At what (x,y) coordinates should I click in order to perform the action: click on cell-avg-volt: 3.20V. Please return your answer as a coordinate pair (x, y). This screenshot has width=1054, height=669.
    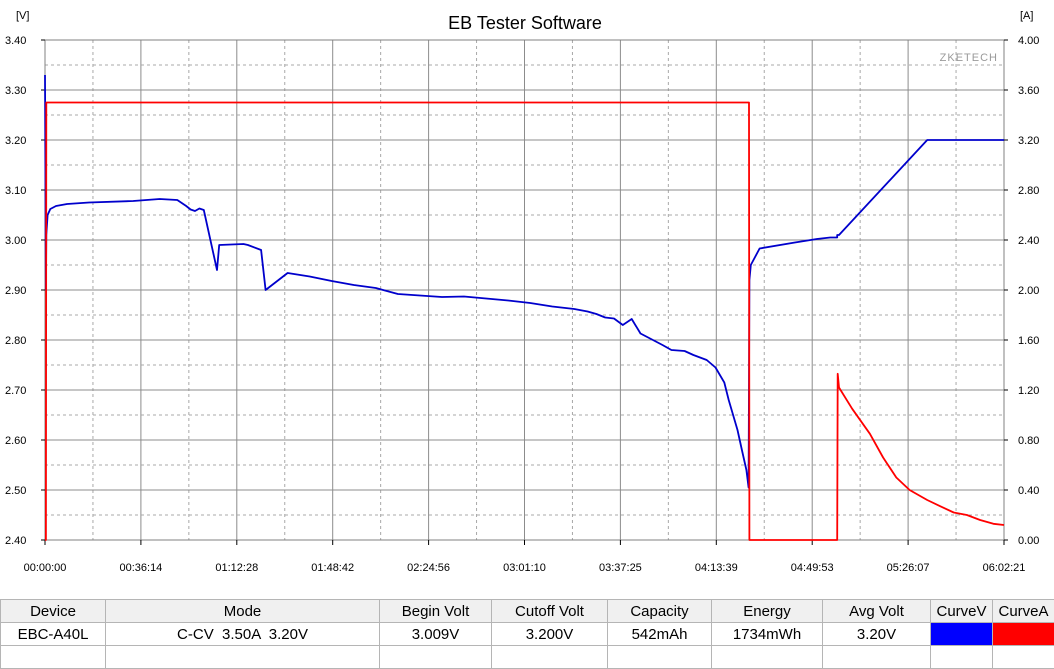
    Looking at the image, I should click on (877, 634).